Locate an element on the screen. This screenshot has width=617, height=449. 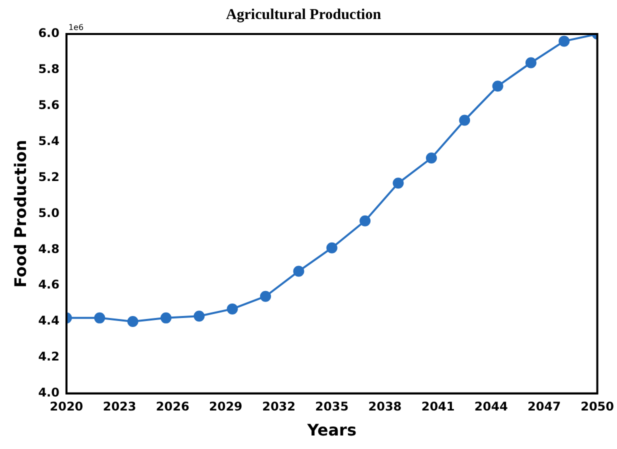
y-tick-label: 4.0 is located at coordinates (49, 393).